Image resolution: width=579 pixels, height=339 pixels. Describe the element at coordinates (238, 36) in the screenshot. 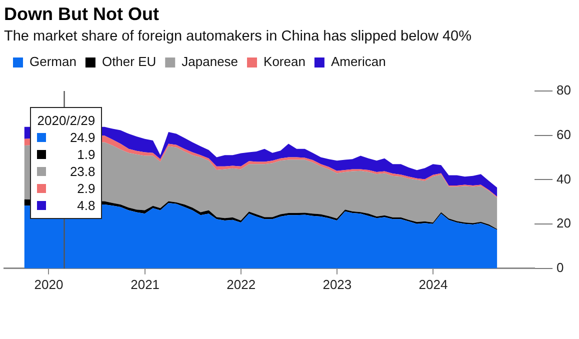

I see `chart-subtitle: The market share of foreign automakers in China has slipped below 40%` at that location.